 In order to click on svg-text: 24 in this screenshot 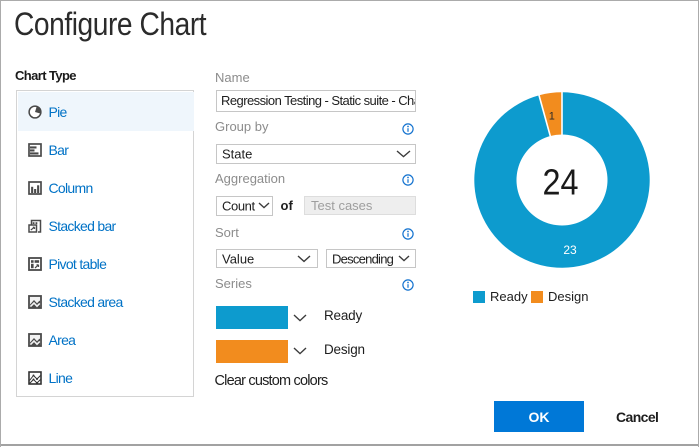, I will do `click(561, 181)`.